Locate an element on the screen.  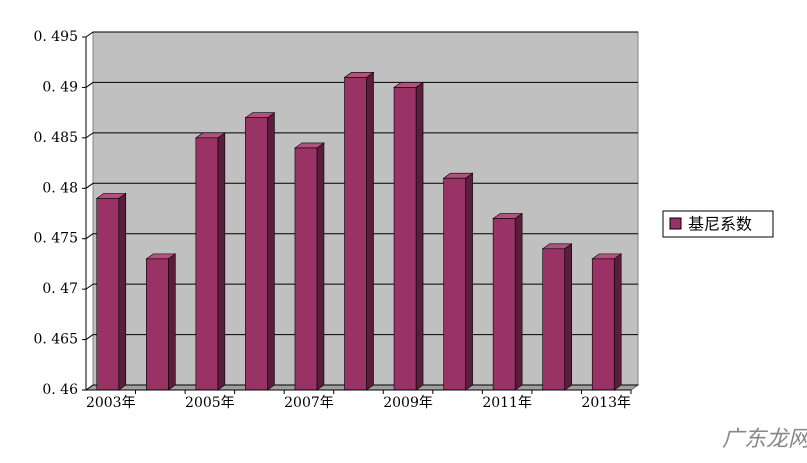
legend-label: 基尼系数 is located at coordinates (720, 224).